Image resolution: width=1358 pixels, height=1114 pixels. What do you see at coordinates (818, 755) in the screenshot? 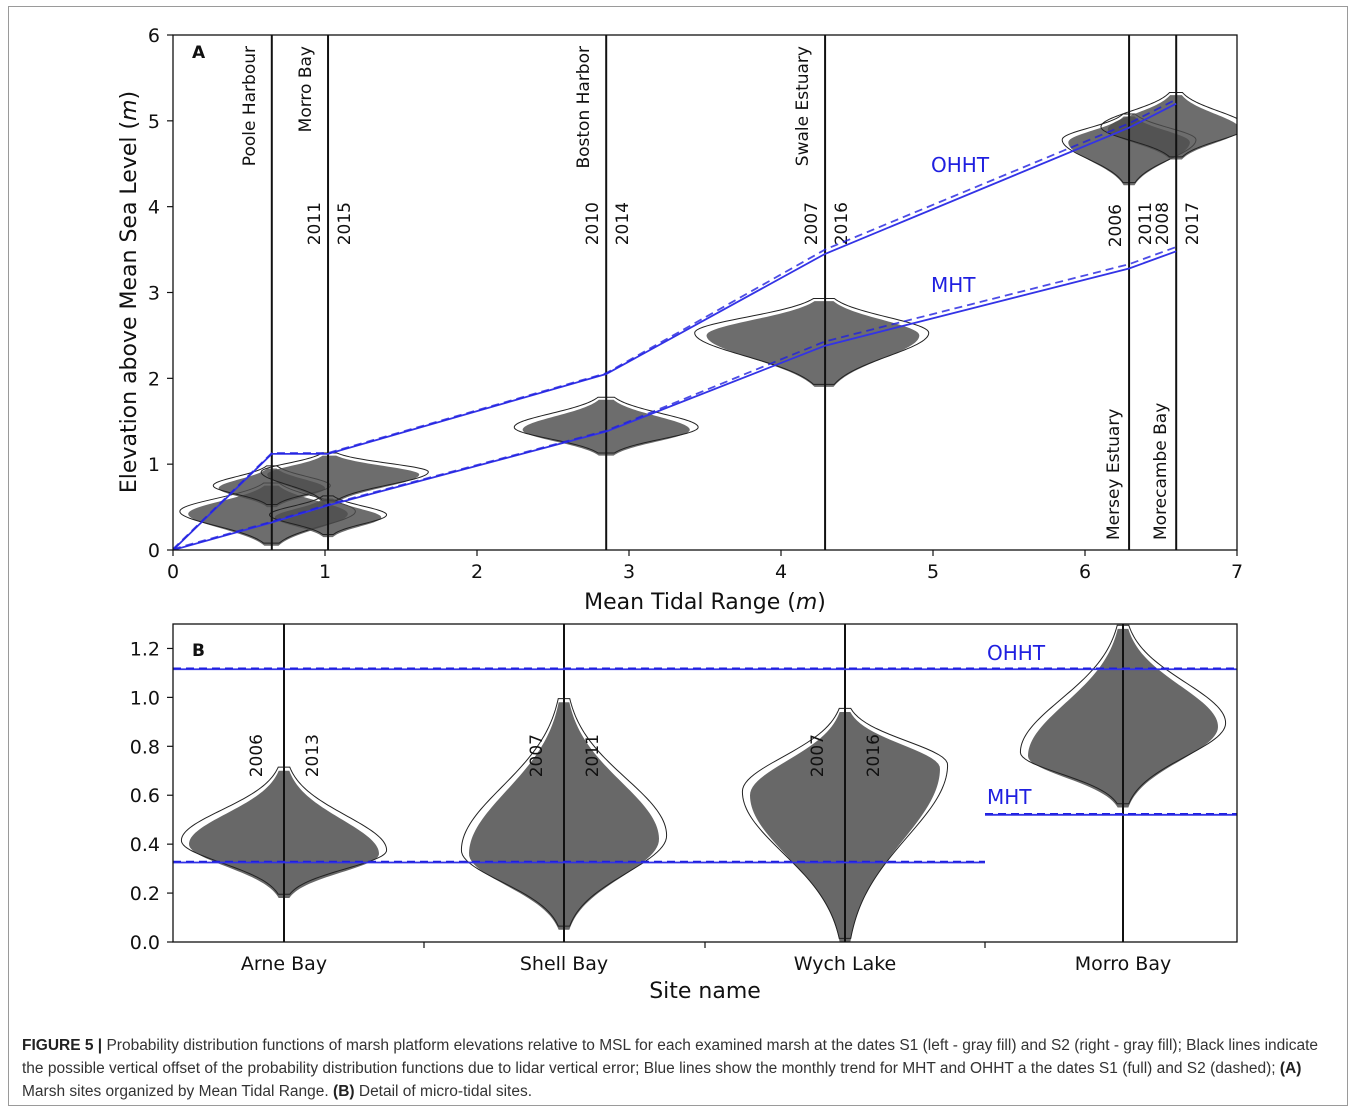
I see `date-left-b-2: 2007` at bounding box center [818, 755].